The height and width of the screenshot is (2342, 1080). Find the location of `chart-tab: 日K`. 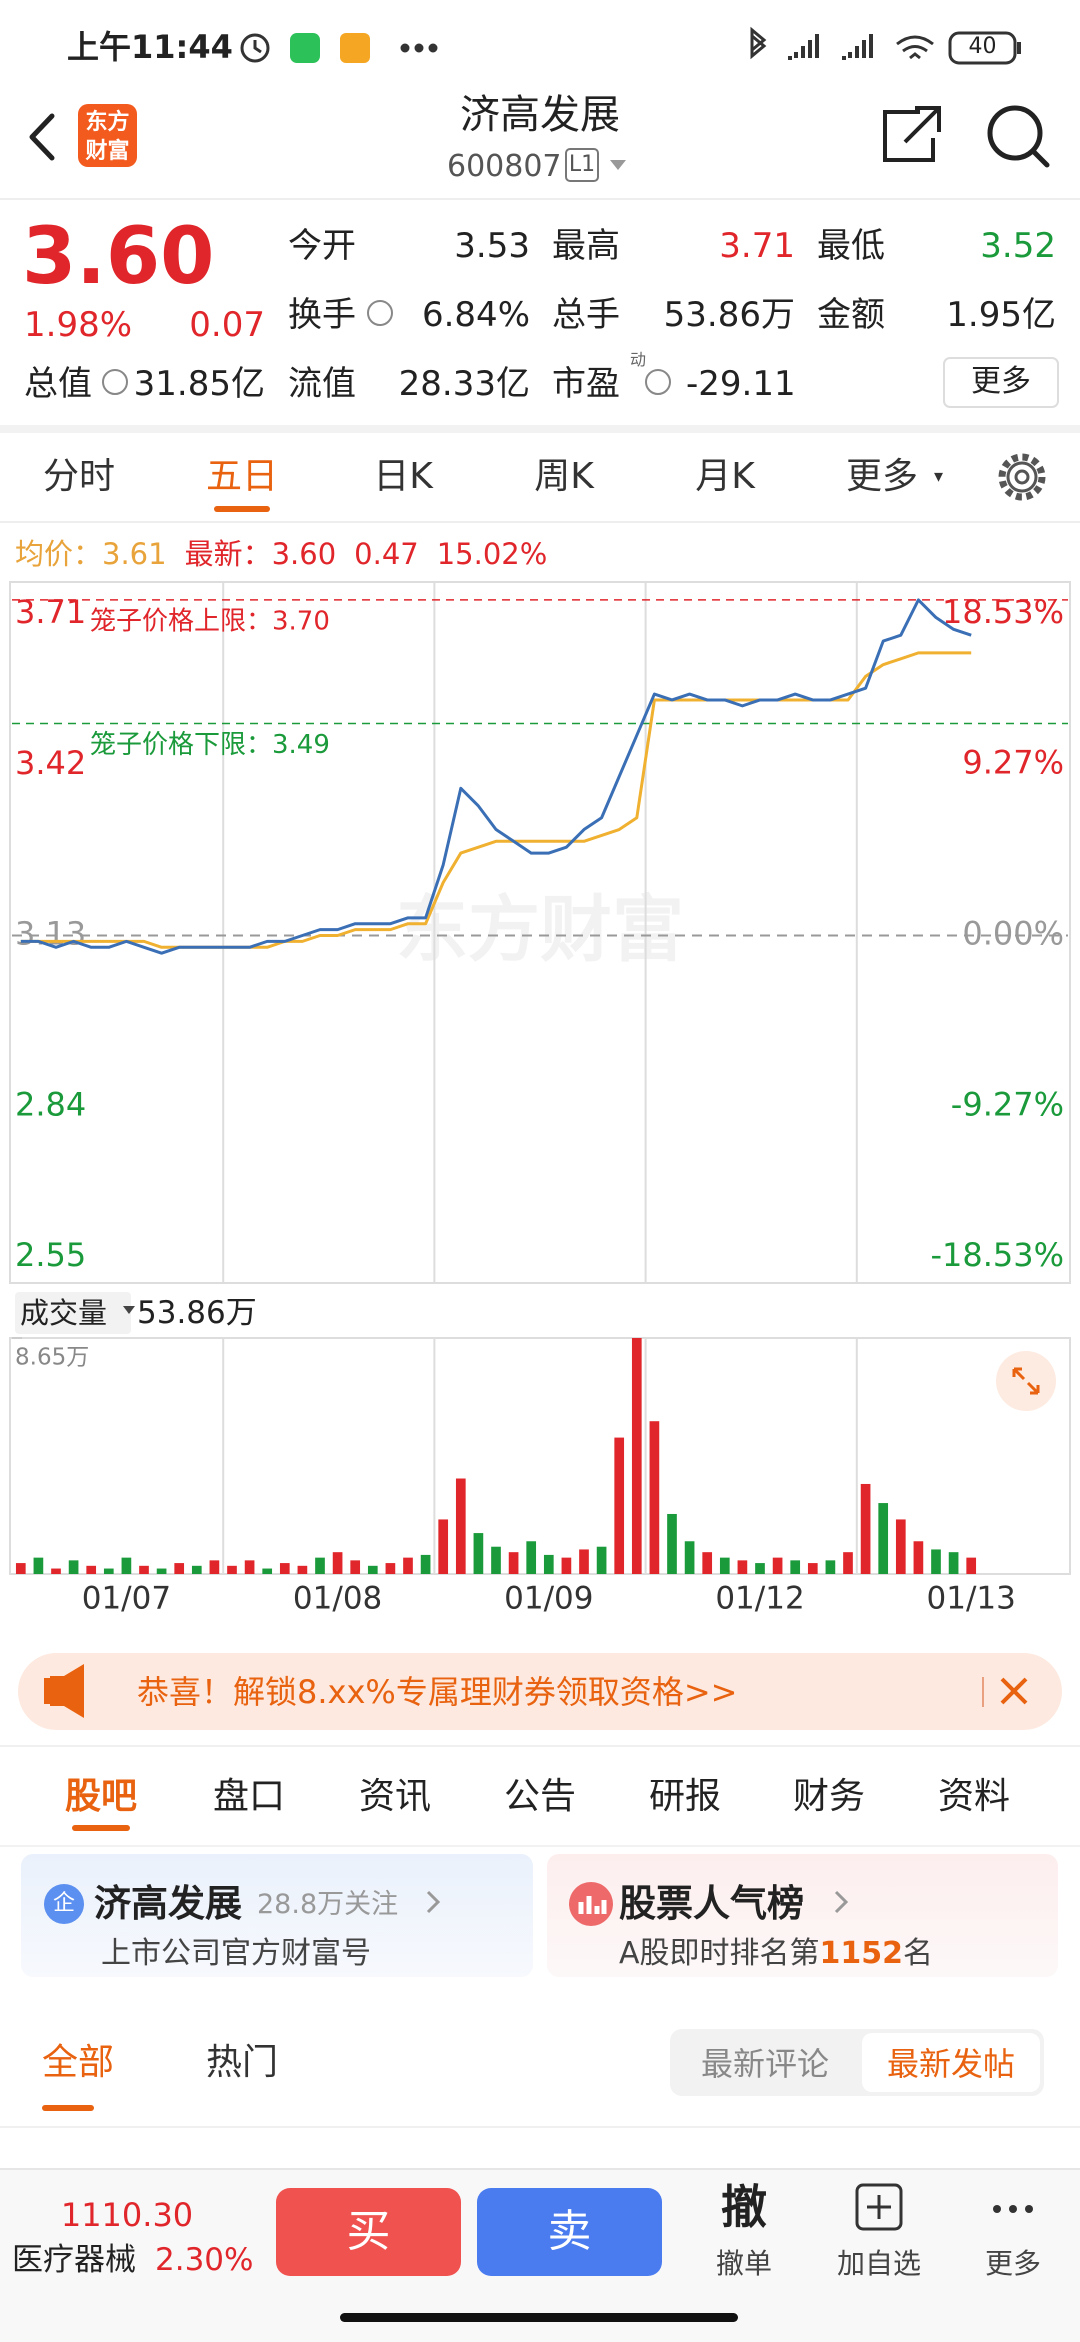

chart-tab: 日K is located at coordinates (403, 476).